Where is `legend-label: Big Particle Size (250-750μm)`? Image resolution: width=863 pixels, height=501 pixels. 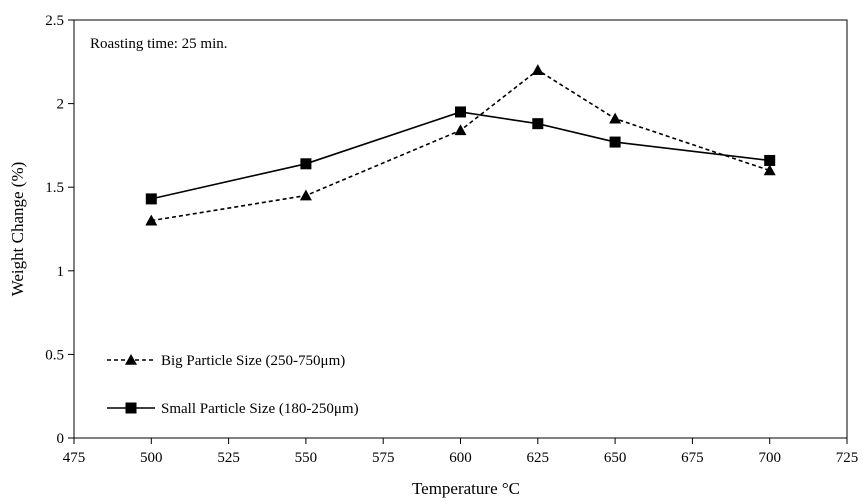
legend-label: Big Particle Size (250-750μm) is located at coordinates (253, 361).